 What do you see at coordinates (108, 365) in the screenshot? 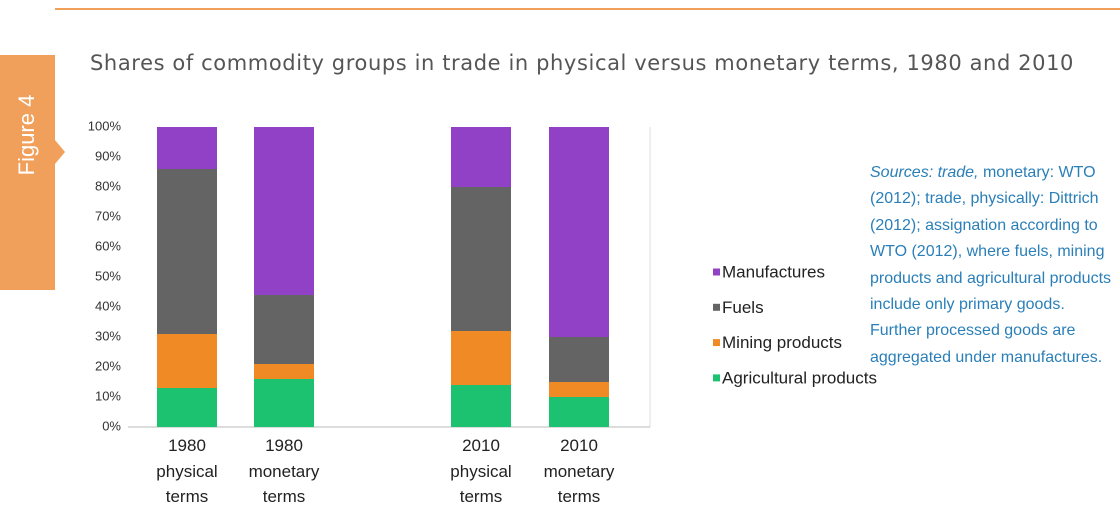
I see `y-tick-label: 20%` at bounding box center [108, 365].